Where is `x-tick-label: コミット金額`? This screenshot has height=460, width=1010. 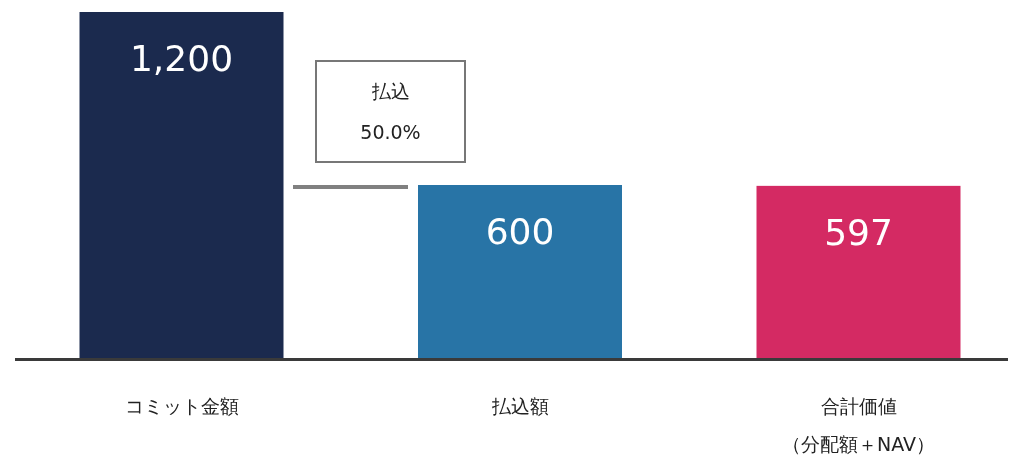 x-tick-label: コミット金額 is located at coordinates (181, 406).